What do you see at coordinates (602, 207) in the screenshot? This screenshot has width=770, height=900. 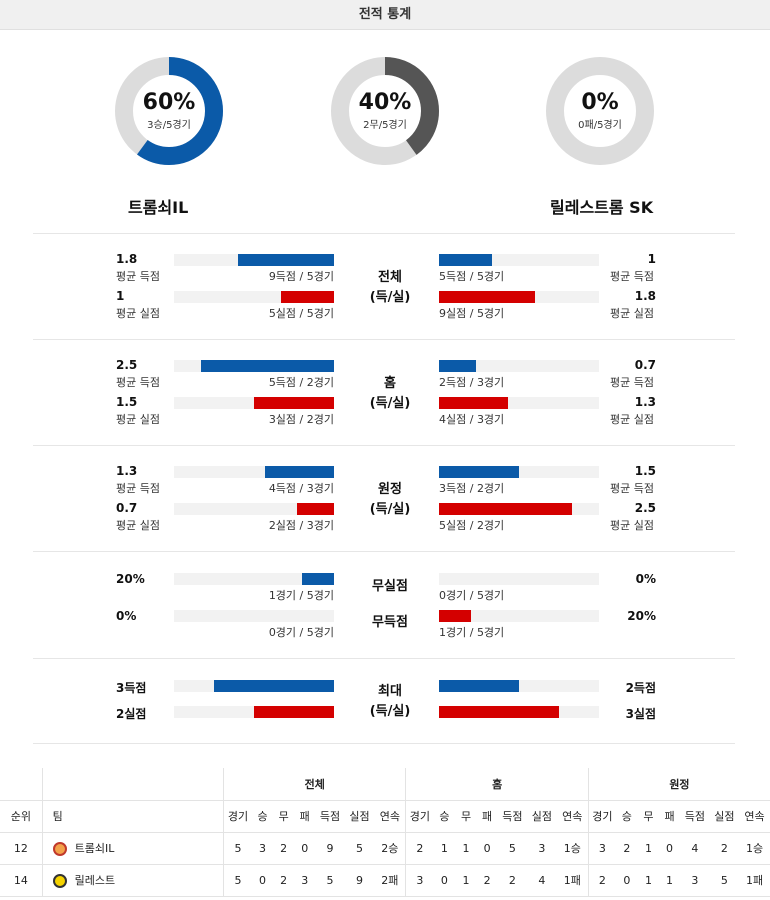 I see `away-team-name: 릴레스트롬 SK` at bounding box center [602, 207].